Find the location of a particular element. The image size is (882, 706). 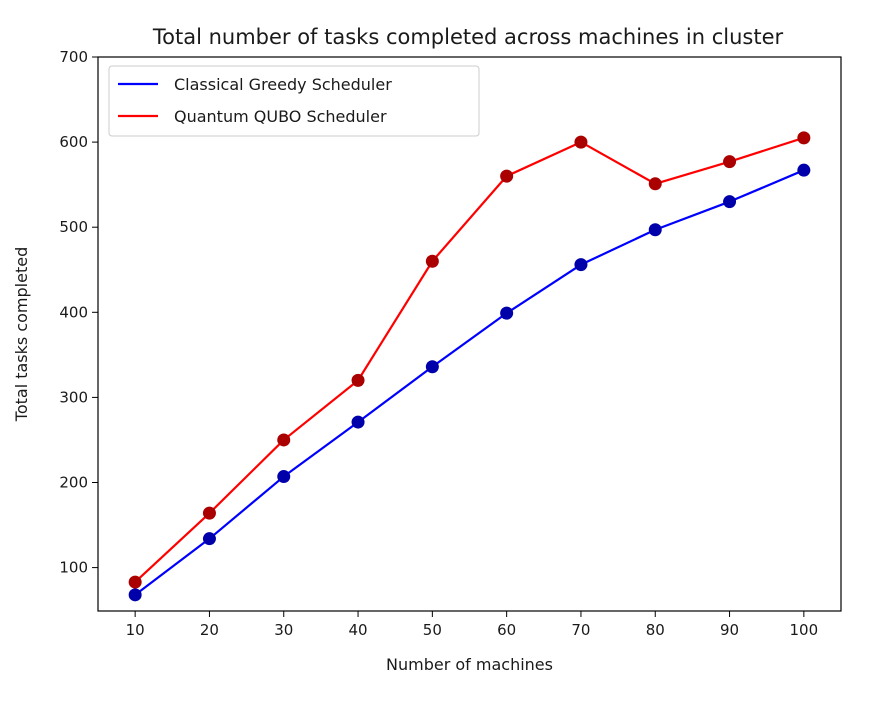

y-tick-label: 700 is located at coordinates (73, 57).